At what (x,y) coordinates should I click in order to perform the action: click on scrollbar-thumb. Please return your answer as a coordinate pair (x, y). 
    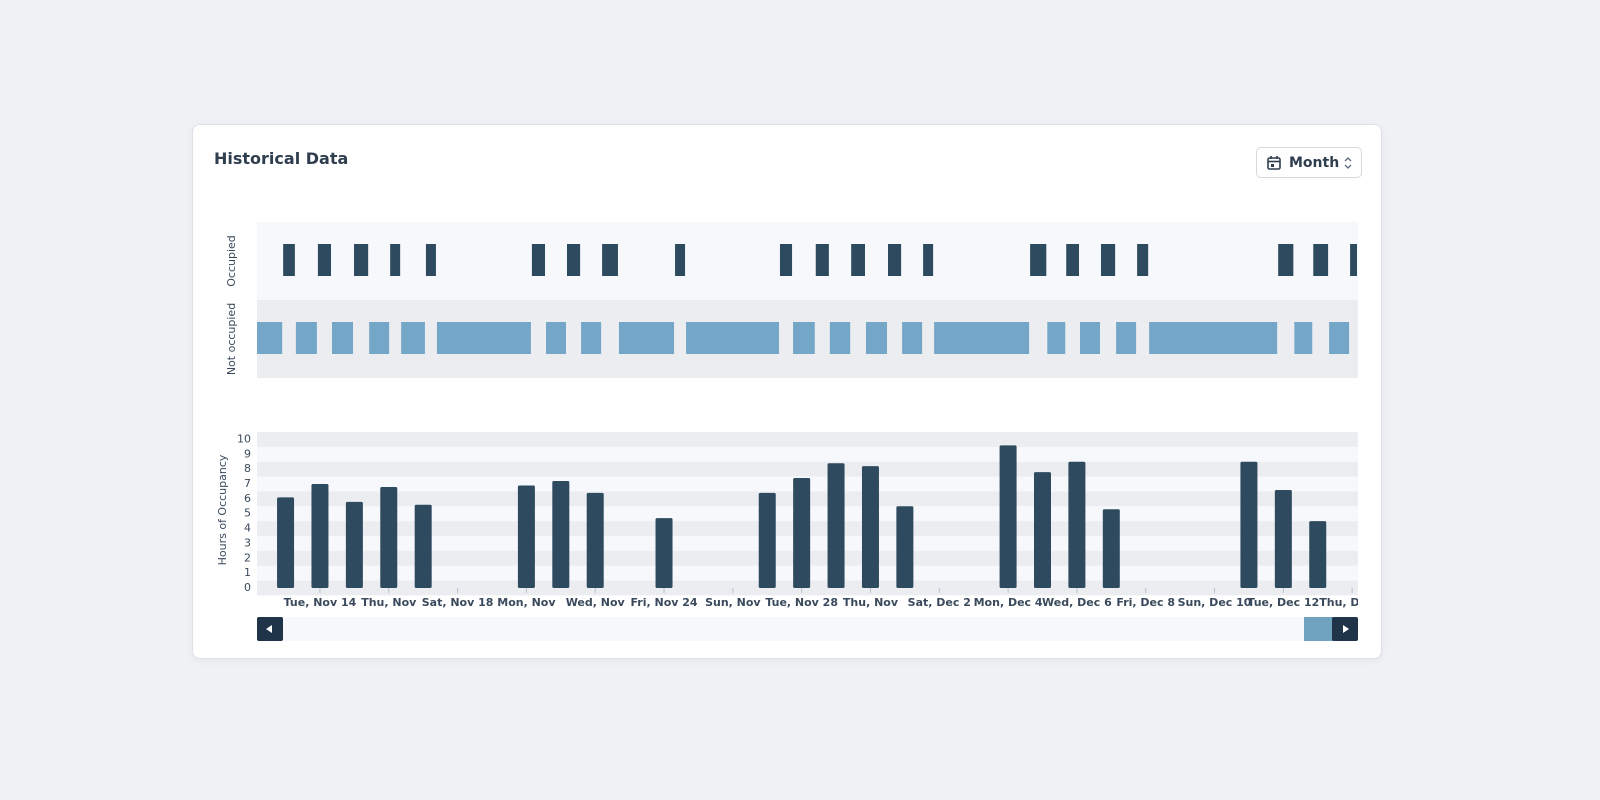
    Looking at the image, I should click on (1319, 629).